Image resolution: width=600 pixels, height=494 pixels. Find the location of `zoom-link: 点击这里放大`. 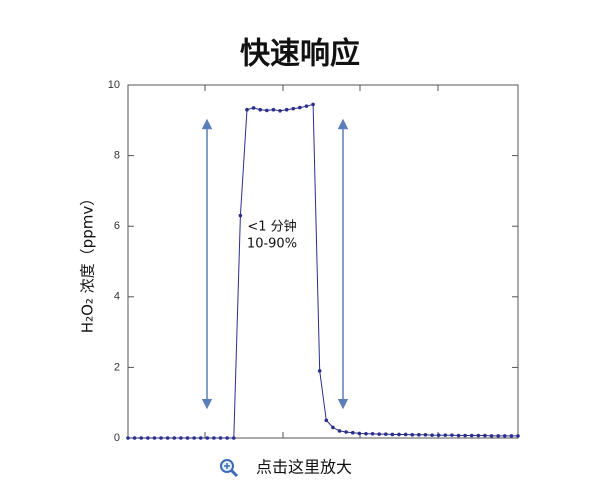

zoom-link: 点击这里放大 is located at coordinates (304, 467).